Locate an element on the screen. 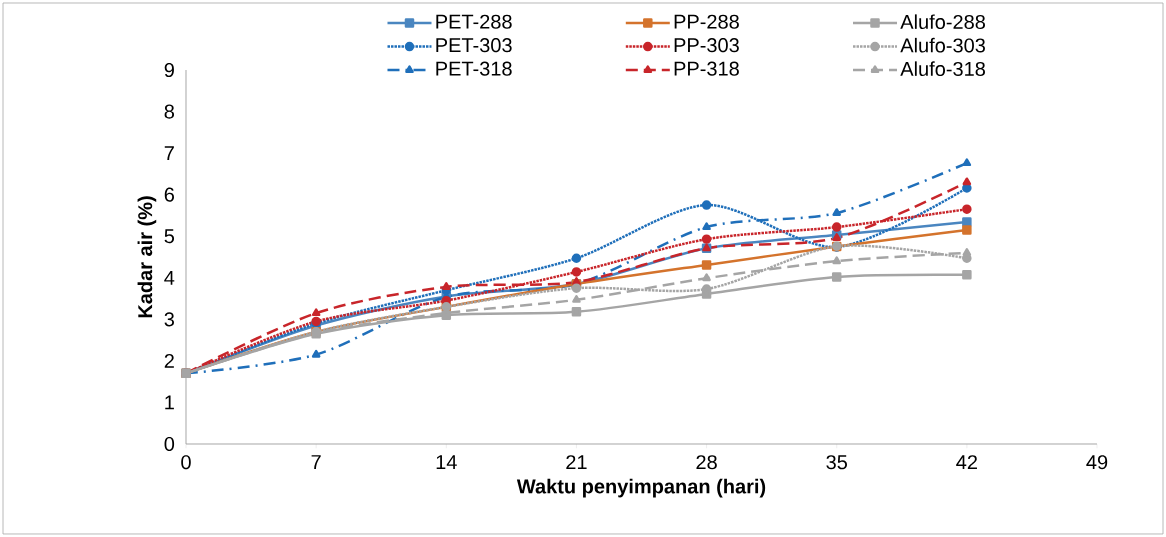 This screenshot has width=1166, height=537. y-tick-label: 7 is located at coordinates (169, 153).